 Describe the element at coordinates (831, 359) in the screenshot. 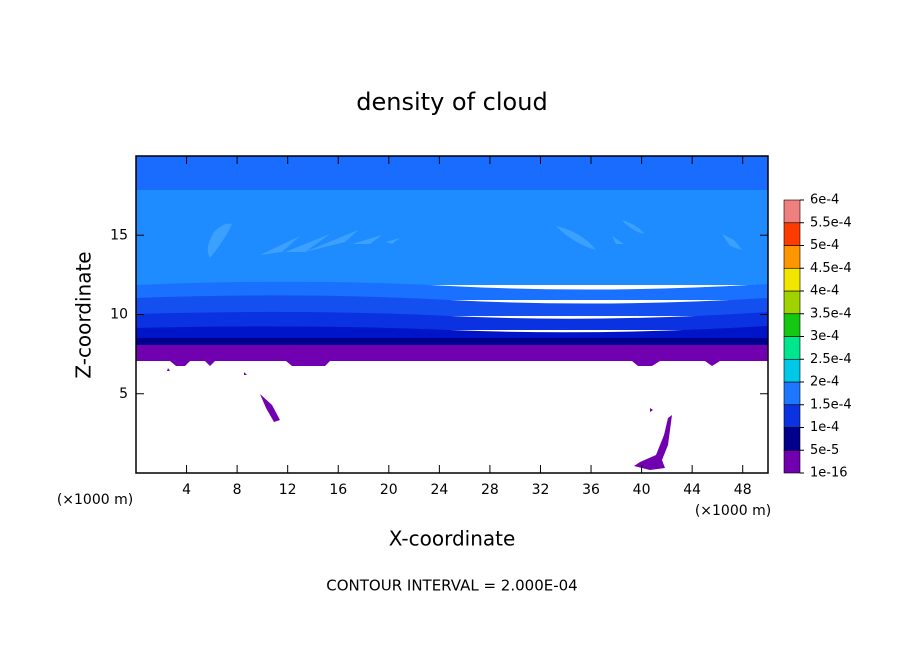

I see `colorbar-label: 2.5e-4` at that location.